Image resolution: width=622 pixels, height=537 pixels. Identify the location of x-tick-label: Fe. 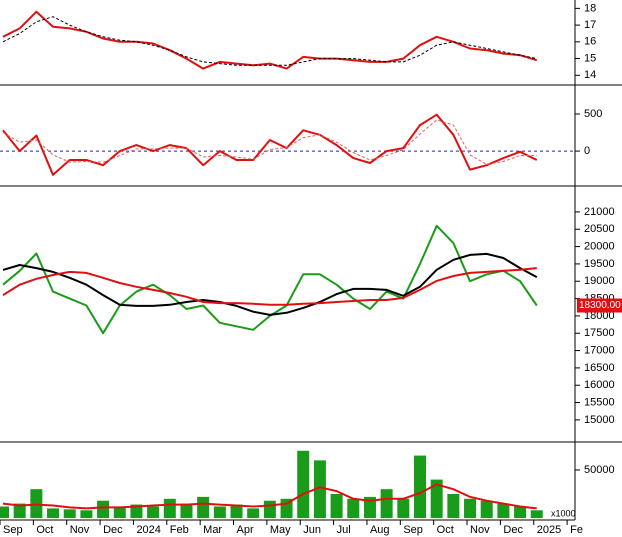
(576, 530).